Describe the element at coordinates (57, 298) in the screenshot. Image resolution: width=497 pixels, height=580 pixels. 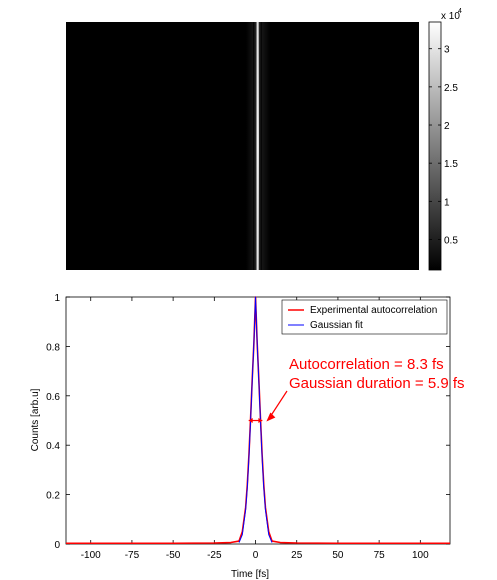
I see `y-tick-label: 1` at that location.